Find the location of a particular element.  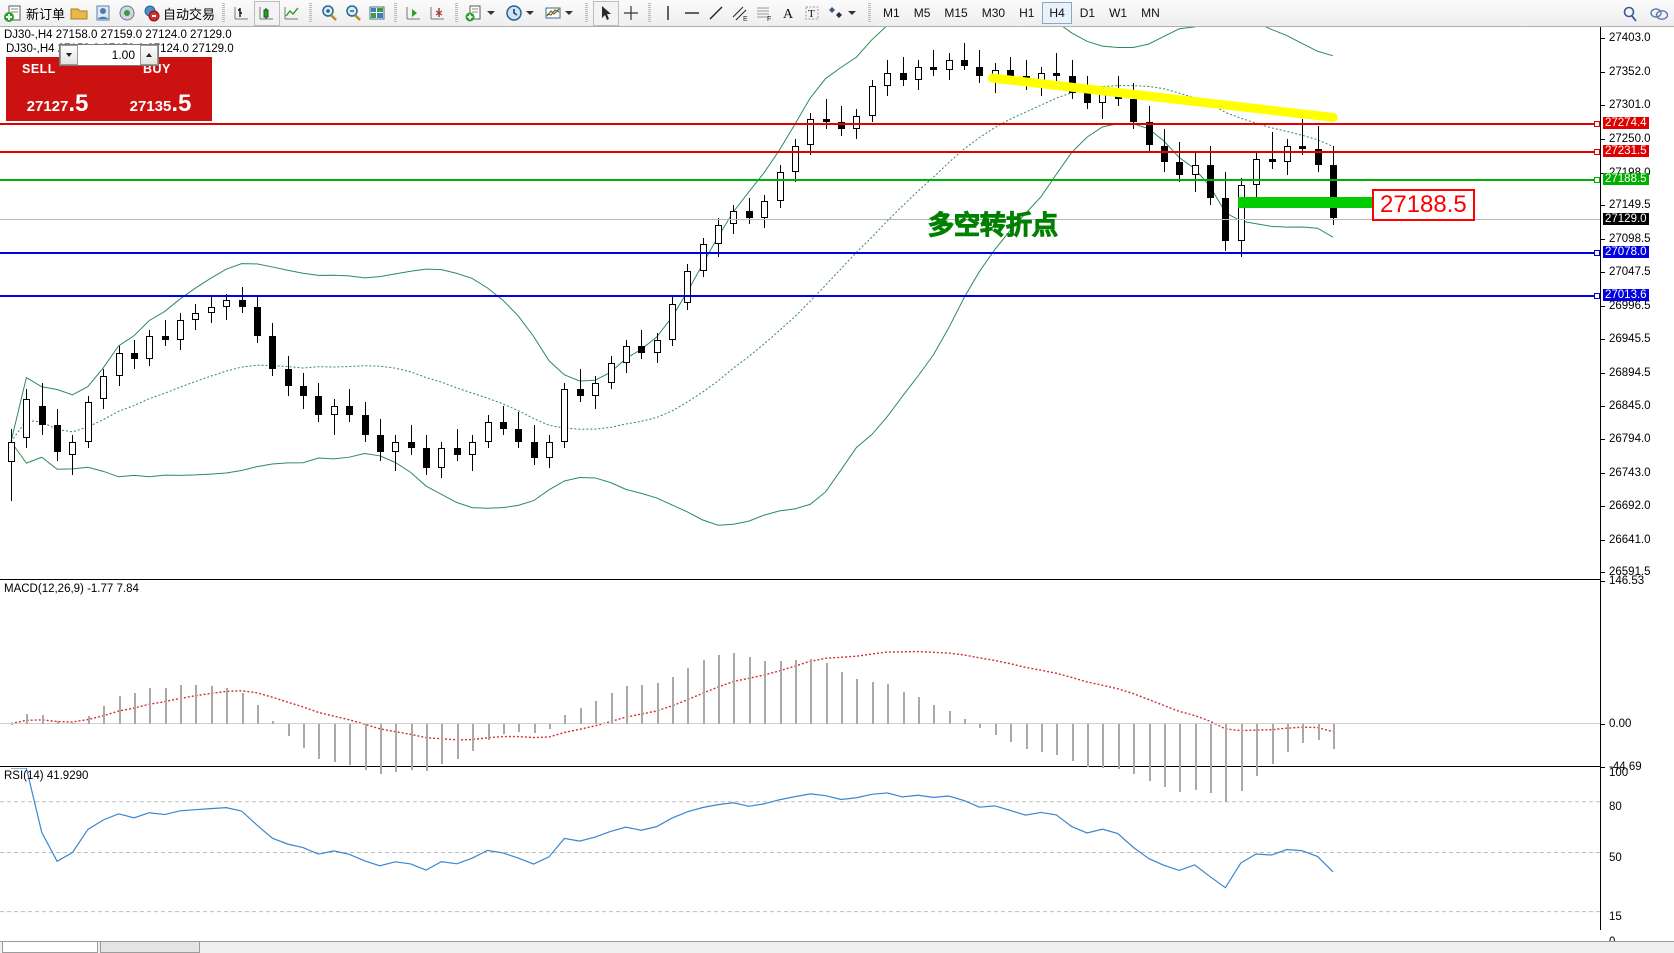

search-icon is located at coordinates (1630, 14).